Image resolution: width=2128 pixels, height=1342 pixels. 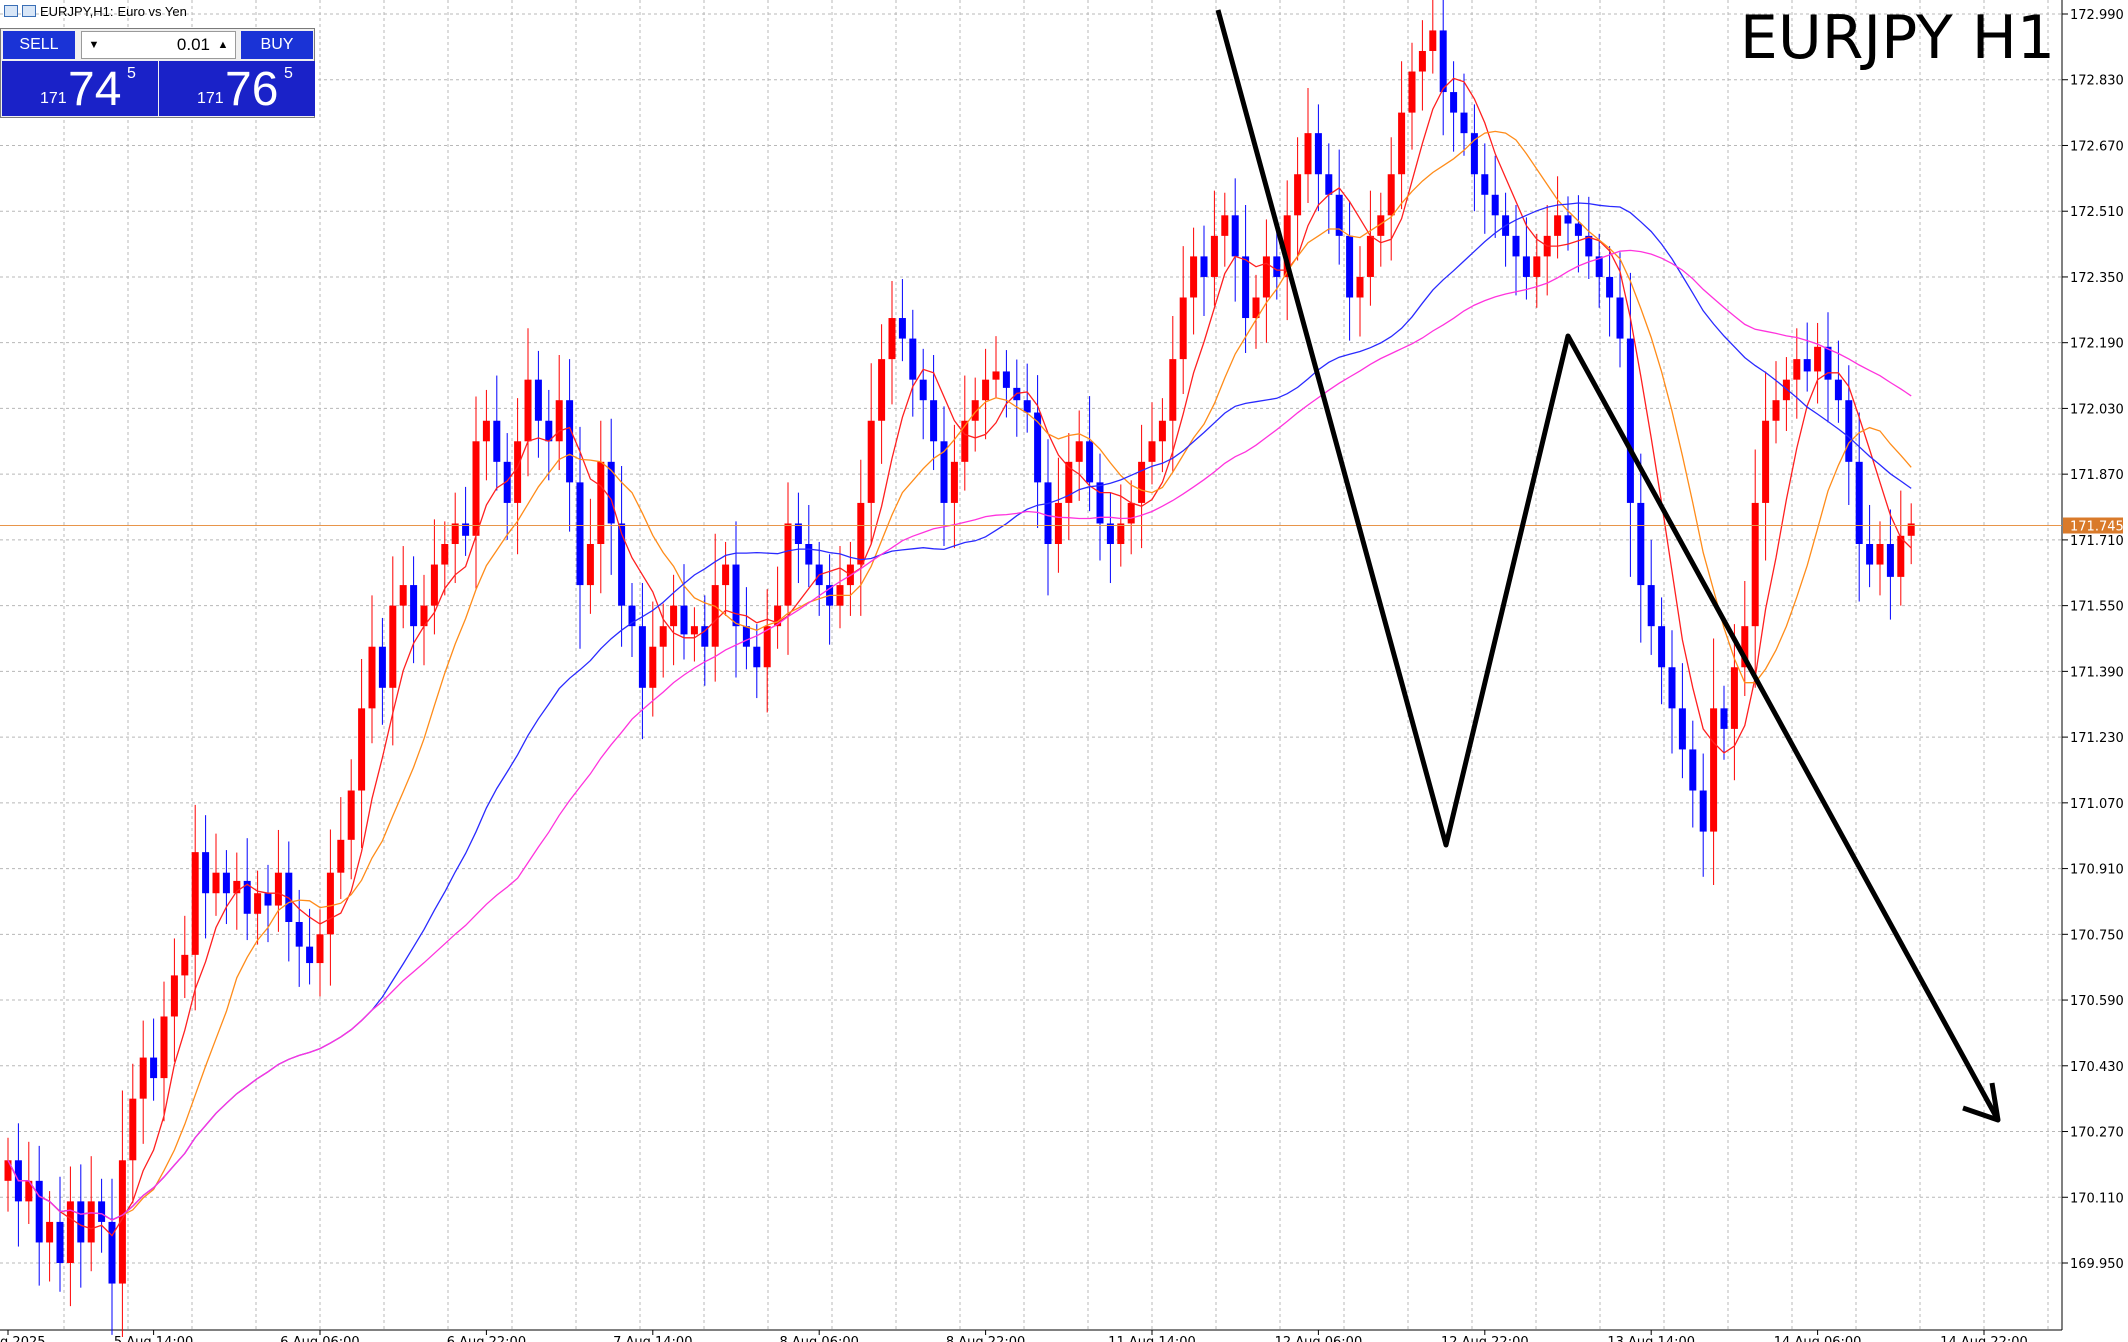 What do you see at coordinates (23, 1338) in the screenshot?
I see `time-tick-label: 4 Aug 2025` at bounding box center [23, 1338].